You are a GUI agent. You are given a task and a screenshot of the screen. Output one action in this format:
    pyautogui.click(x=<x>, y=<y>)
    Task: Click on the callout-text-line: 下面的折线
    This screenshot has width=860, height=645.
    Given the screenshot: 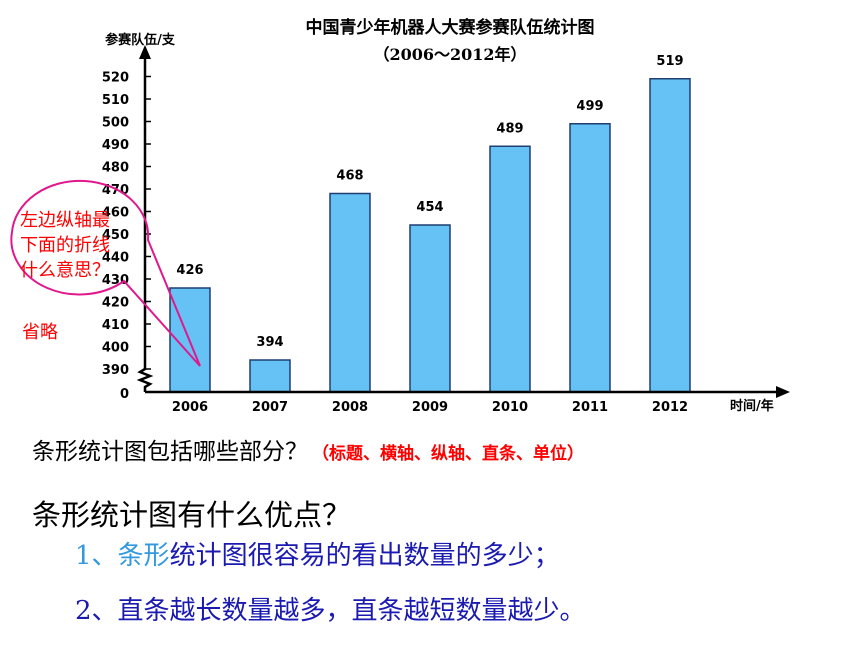 What is the action you would take?
    pyautogui.click(x=65, y=245)
    